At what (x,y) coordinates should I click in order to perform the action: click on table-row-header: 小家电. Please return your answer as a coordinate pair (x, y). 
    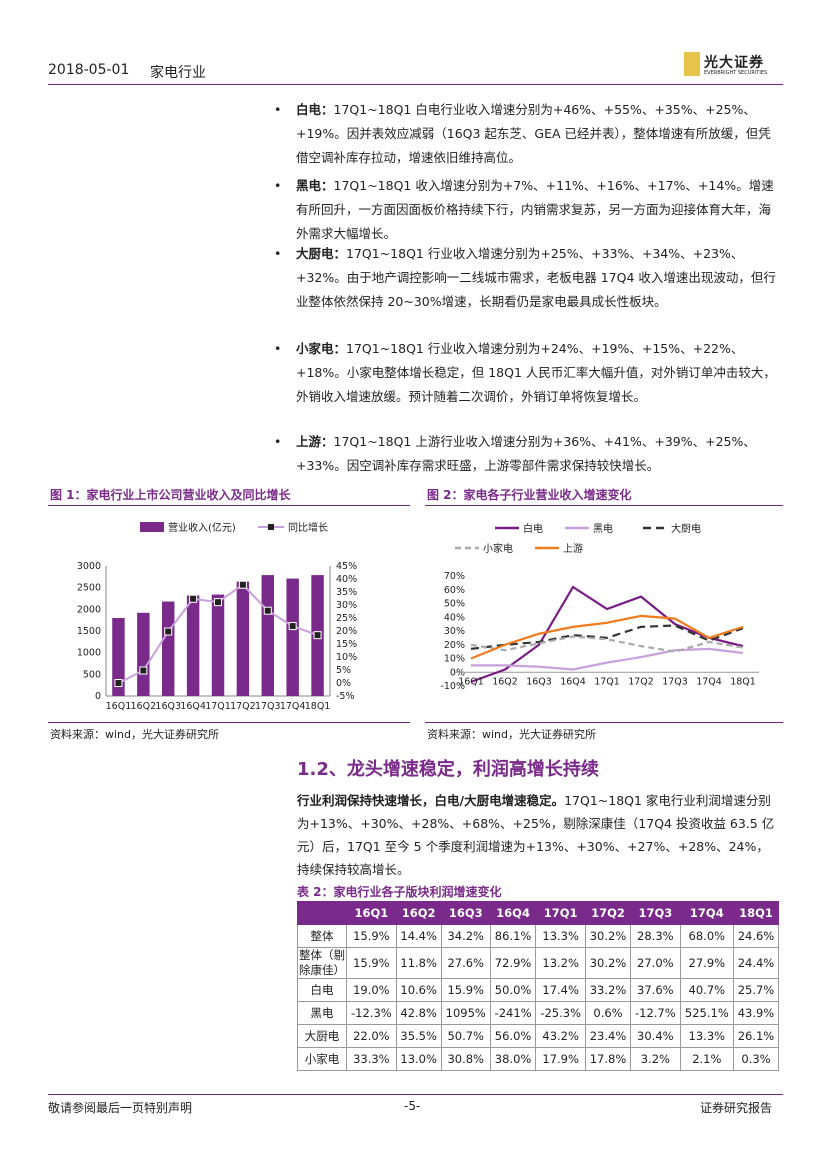
    Looking at the image, I should click on (322, 1059).